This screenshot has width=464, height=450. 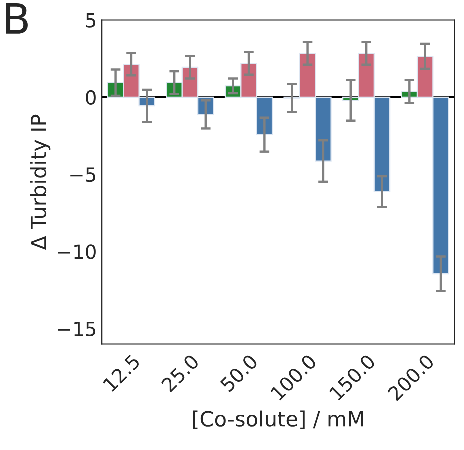 What do you see at coordinates (278, 420) in the screenshot?
I see `x-axis-title: [Co-solute] / mM` at bounding box center [278, 420].